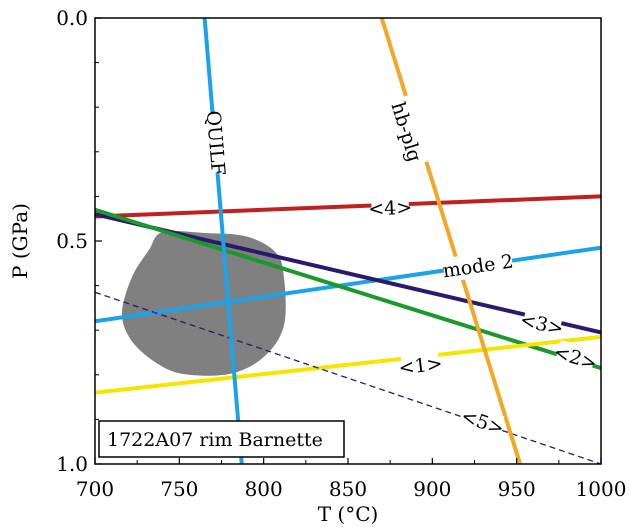  I want to click on shaded-region-layer, so click(203, 303).